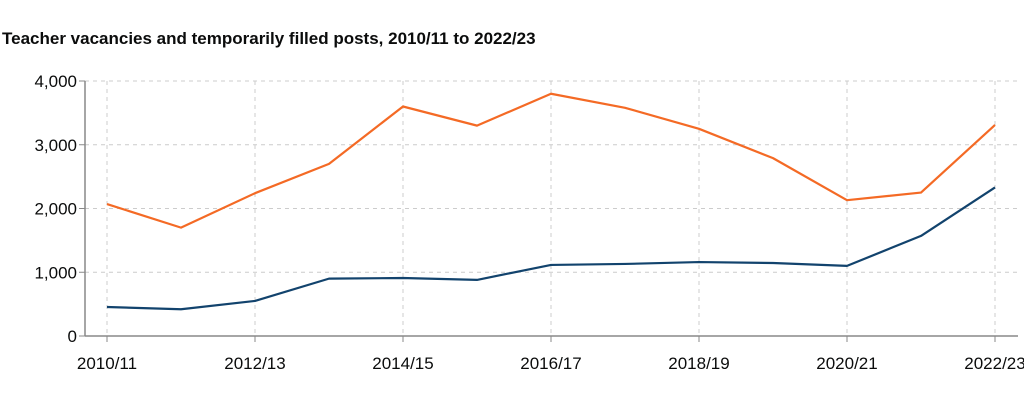 This screenshot has height=410, width=1024. What do you see at coordinates (402, 363) in the screenshot?
I see `x-tick-label: 2014/15` at bounding box center [402, 363].